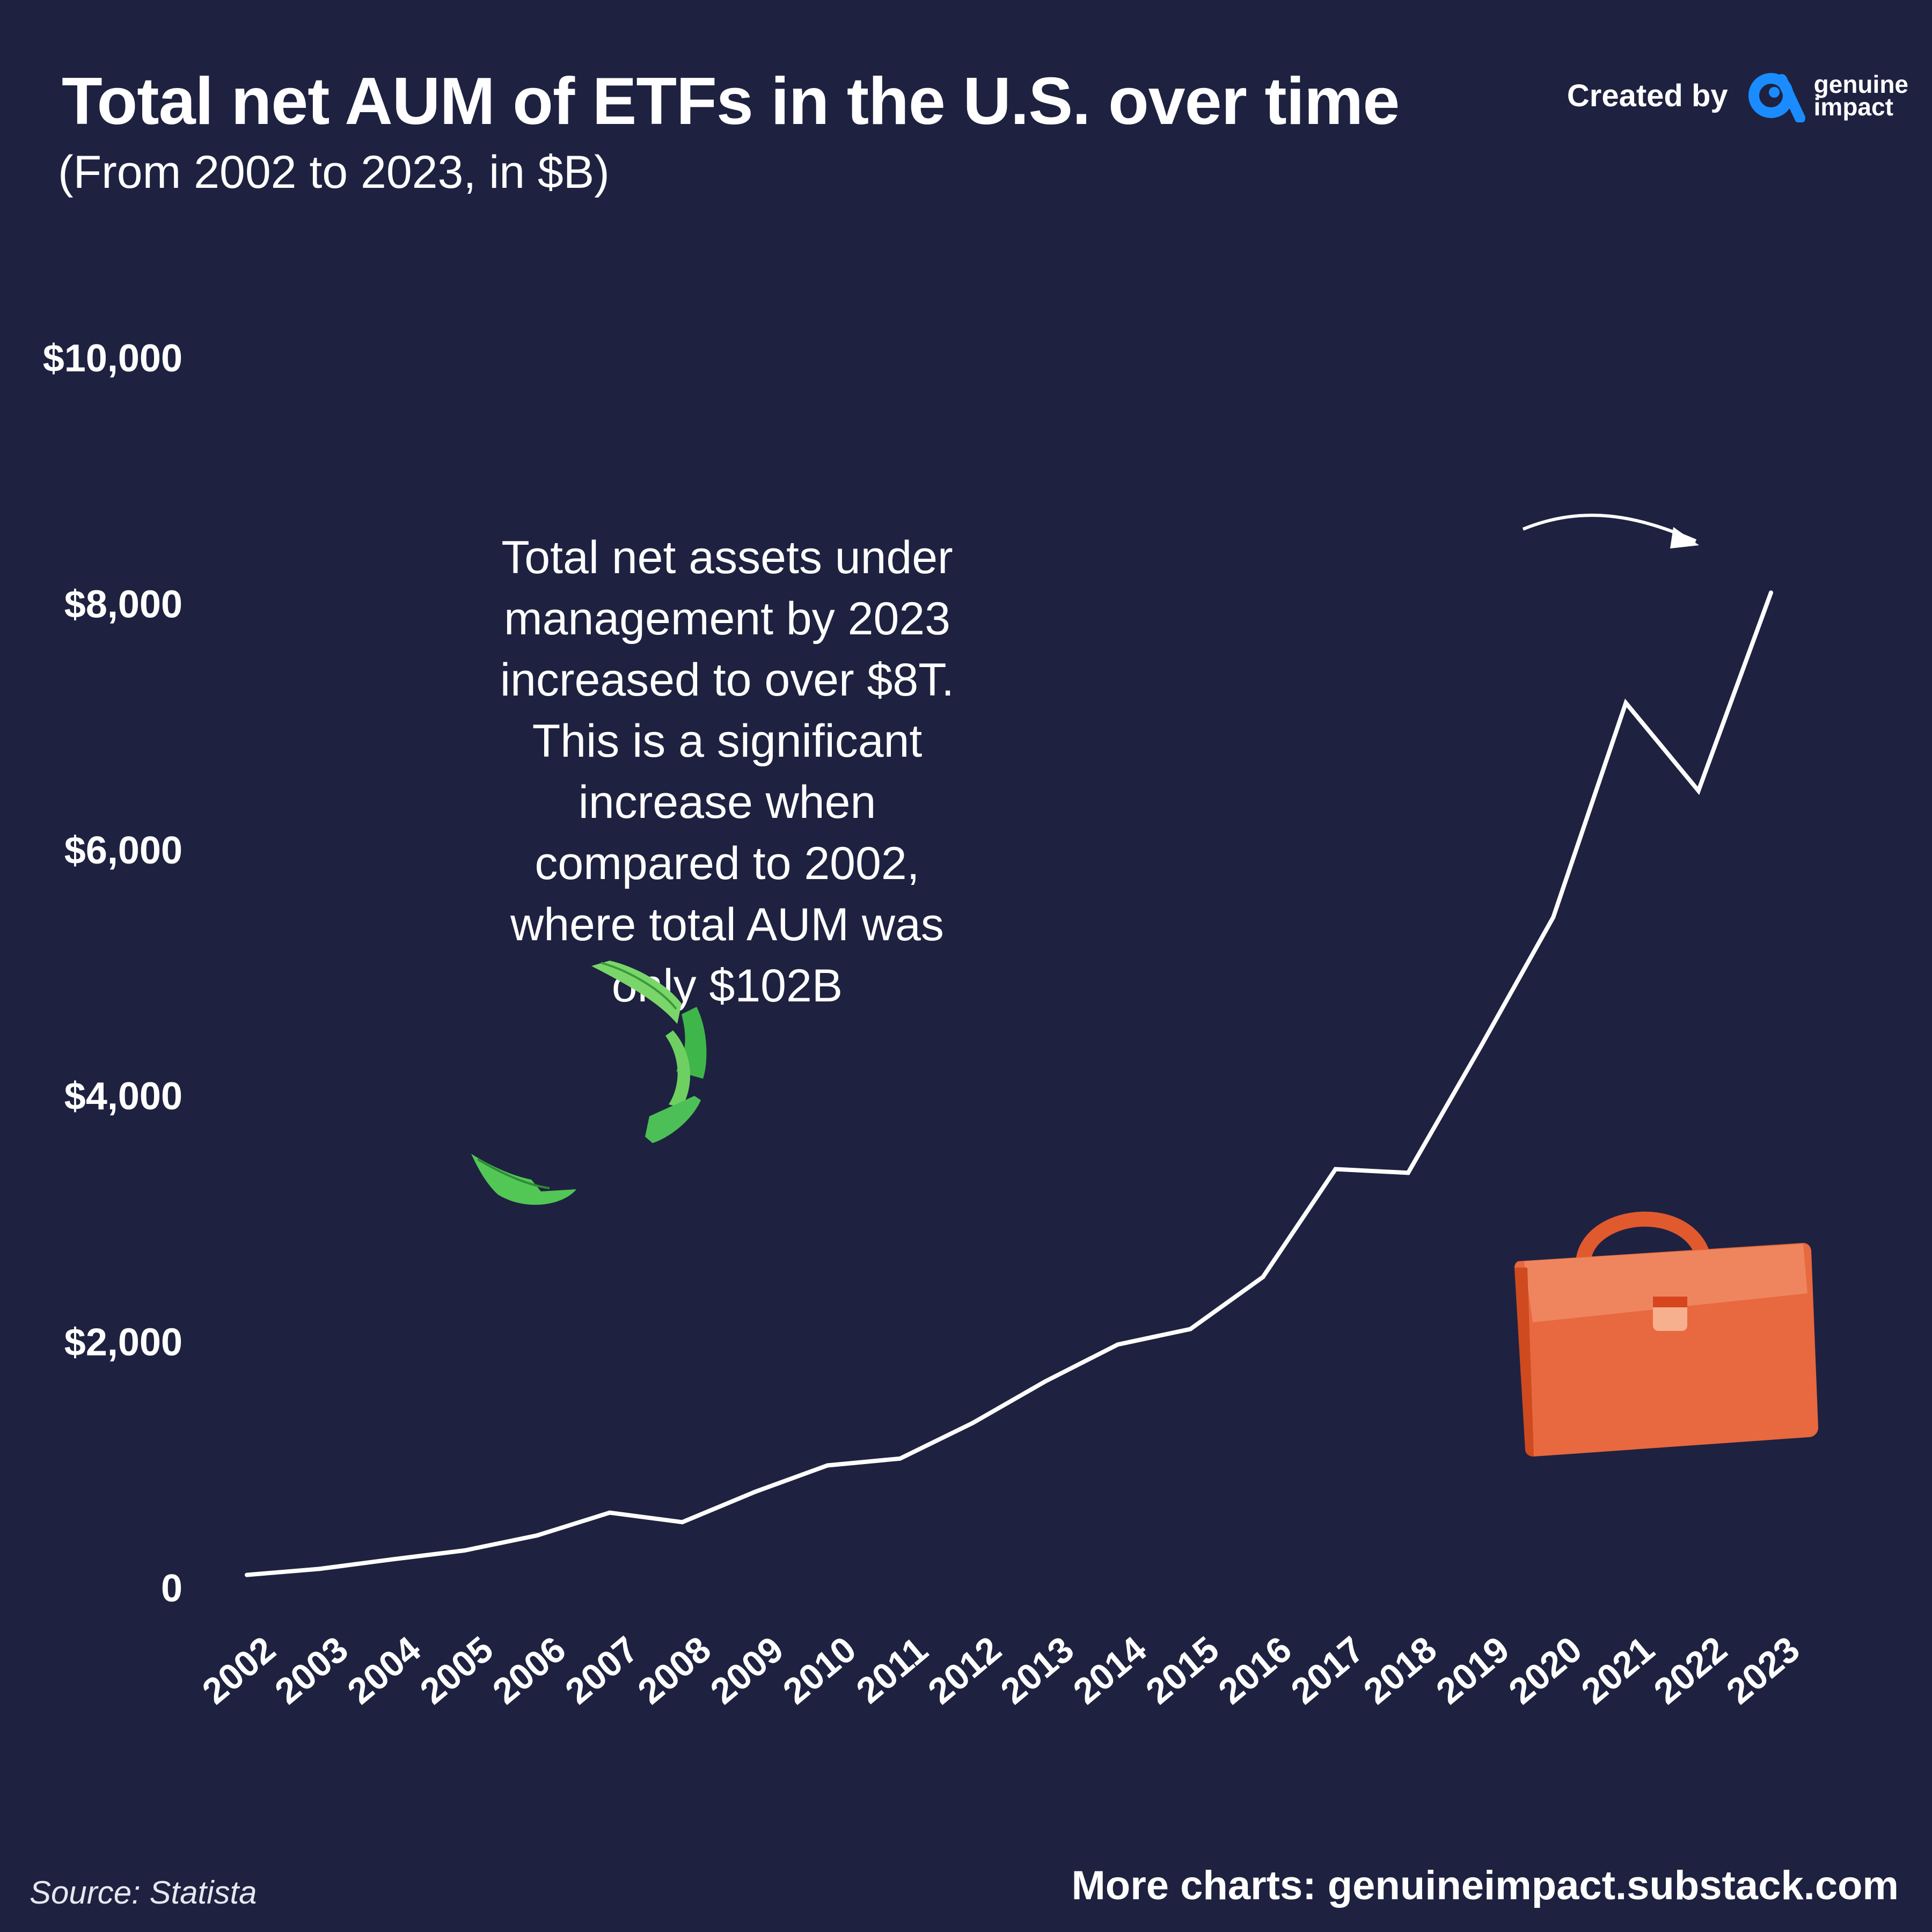 This screenshot has height=1932, width=1932. I want to click on annotation-arrowhead-icon, so click(1684, 537).